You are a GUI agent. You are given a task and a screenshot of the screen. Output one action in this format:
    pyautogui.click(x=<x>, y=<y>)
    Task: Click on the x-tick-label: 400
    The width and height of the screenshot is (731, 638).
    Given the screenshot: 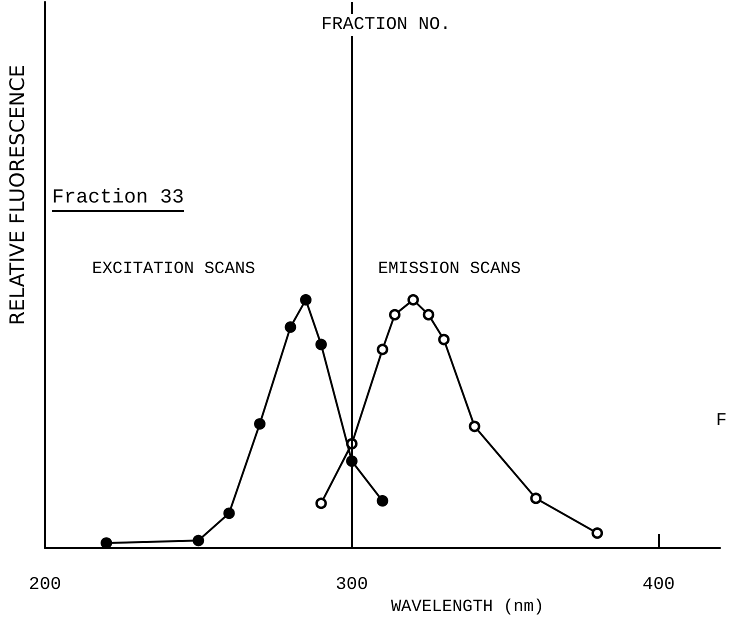 What is the action you would take?
    pyautogui.click(x=658, y=585)
    